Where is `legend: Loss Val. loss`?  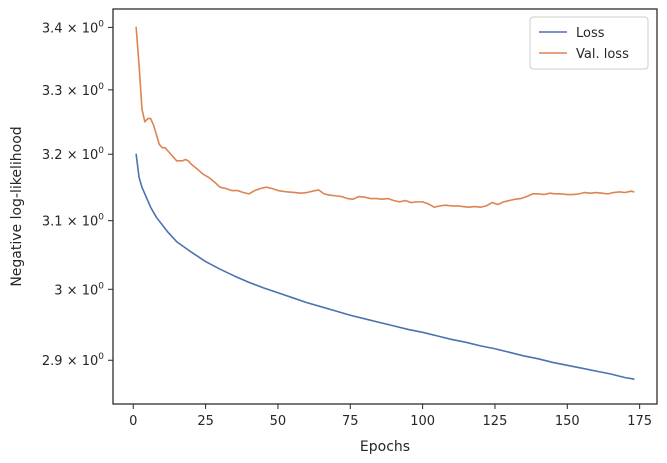 legend: Loss Val. loss is located at coordinates (589, 43).